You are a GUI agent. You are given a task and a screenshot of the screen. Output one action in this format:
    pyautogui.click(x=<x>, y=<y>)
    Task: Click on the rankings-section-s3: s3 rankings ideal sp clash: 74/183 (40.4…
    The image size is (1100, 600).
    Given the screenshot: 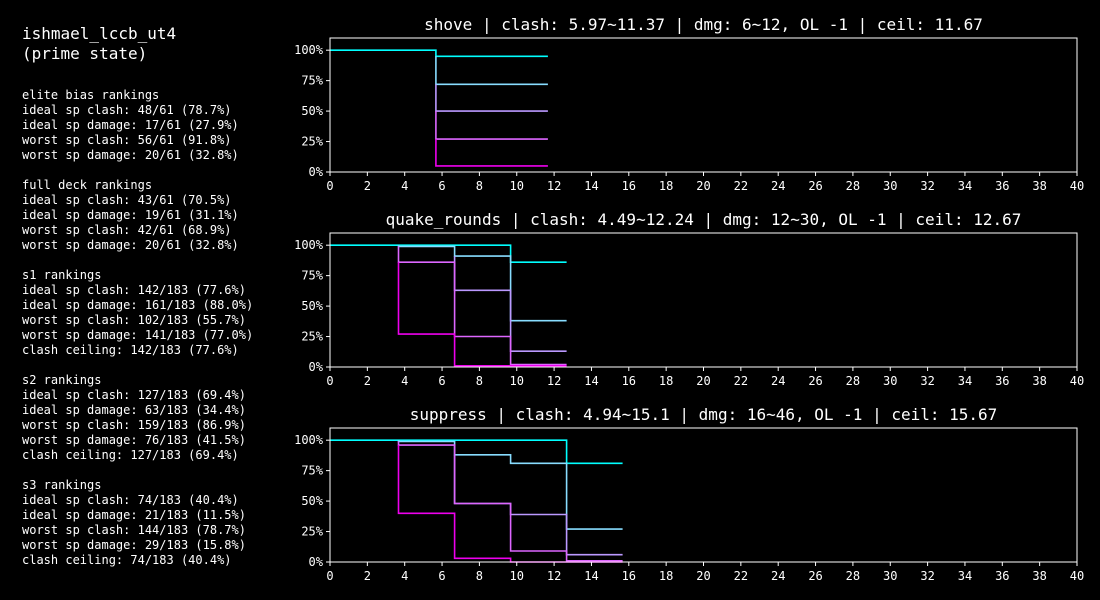 What is the action you would take?
    pyautogui.click(x=157, y=523)
    